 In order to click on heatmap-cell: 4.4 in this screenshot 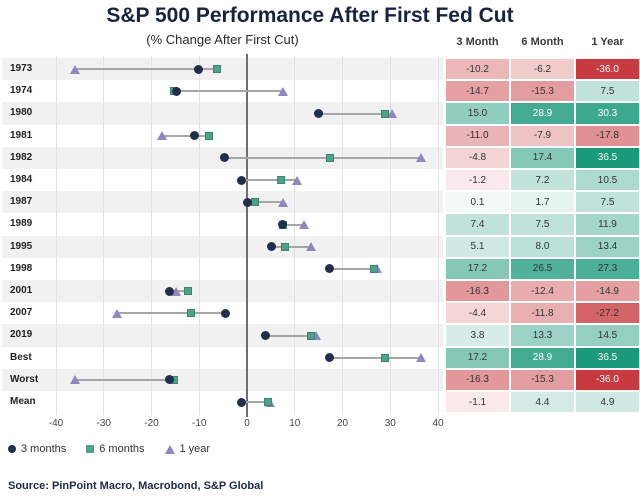, I will do `click(542, 402)`.